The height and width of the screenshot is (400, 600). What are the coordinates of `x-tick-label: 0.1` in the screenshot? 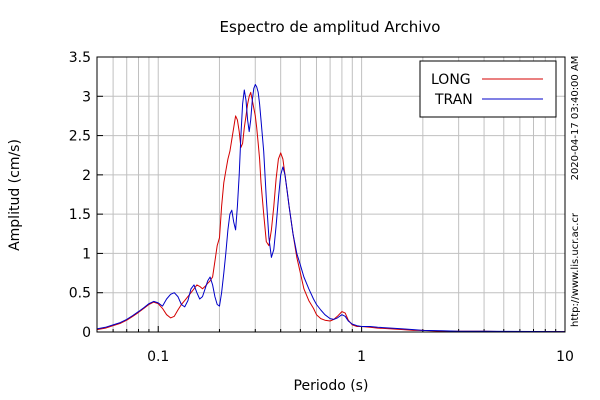 It's located at (158, 357).